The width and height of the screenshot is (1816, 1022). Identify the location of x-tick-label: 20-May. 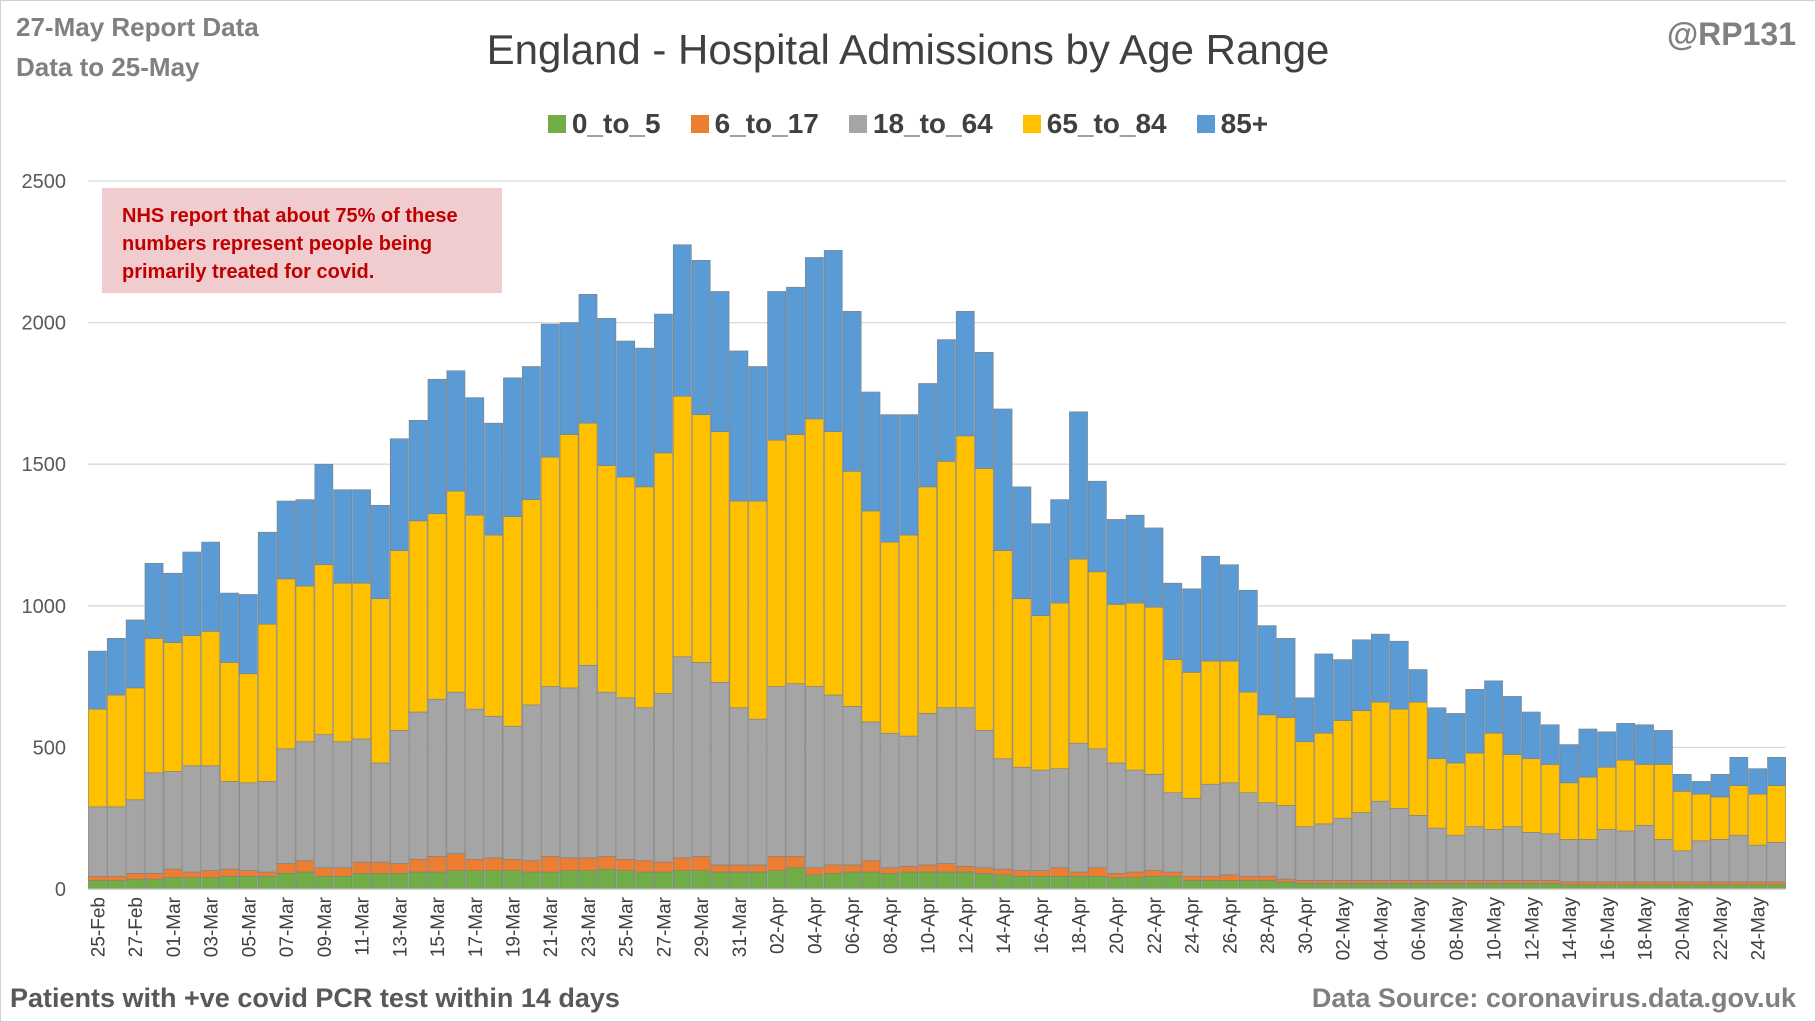
(1683, 929).